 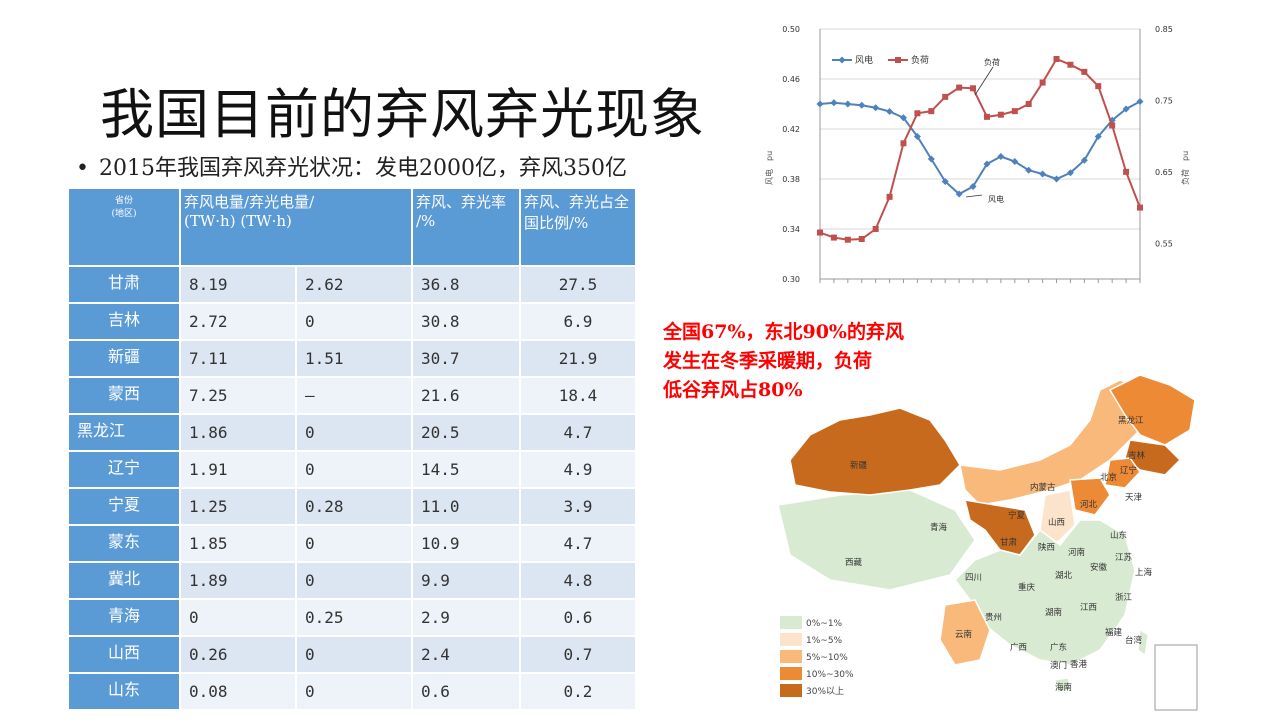 What do you see at coordinates (238, 221) in the screenshot?
I see `header-power-units: (TW·h) (TW·h)` at bounding box center [238, 221].